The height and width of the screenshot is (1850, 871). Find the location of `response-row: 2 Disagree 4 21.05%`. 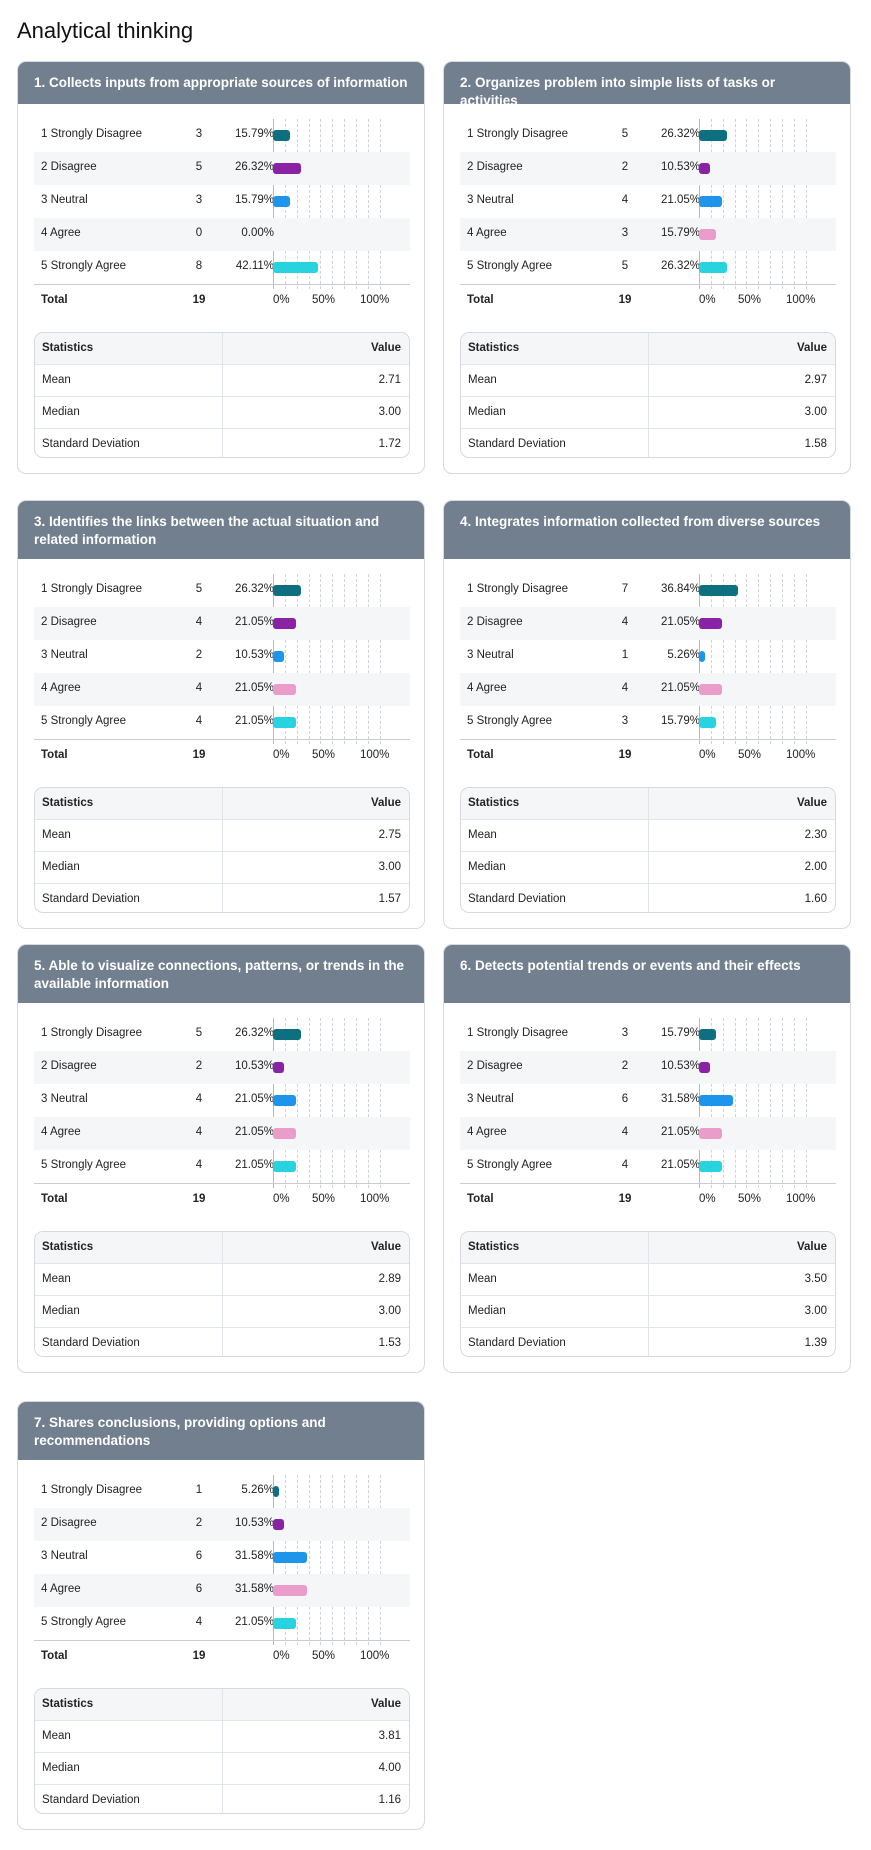

response-row: 2 Disagree 4 21.05% is located at coordinates (648, 623).